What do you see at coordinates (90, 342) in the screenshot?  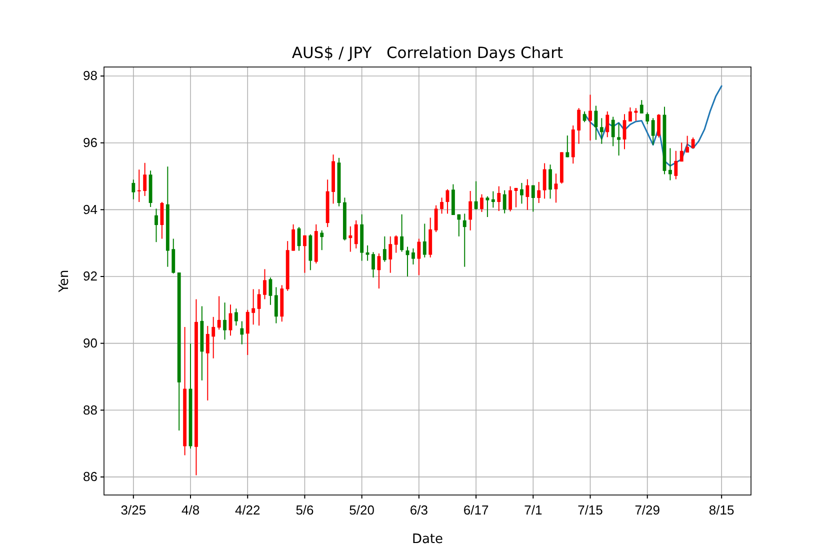 I see `y-tick-label: 90` at bounding box center [90, 342].